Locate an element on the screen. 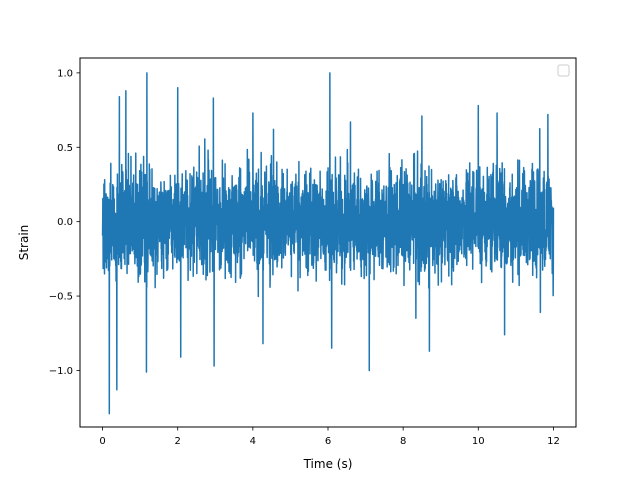 The height and width of the screenshot is (480, 640). x-tick-label: 4 is located at coordinates (253, 441).